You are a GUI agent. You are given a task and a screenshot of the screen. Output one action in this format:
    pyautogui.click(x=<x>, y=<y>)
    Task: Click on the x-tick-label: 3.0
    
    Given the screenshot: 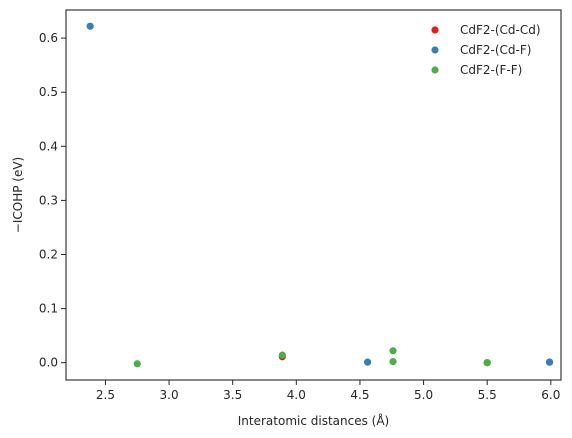 What is the action you would take?
    pyautogui.click(x=169, y=395)
    